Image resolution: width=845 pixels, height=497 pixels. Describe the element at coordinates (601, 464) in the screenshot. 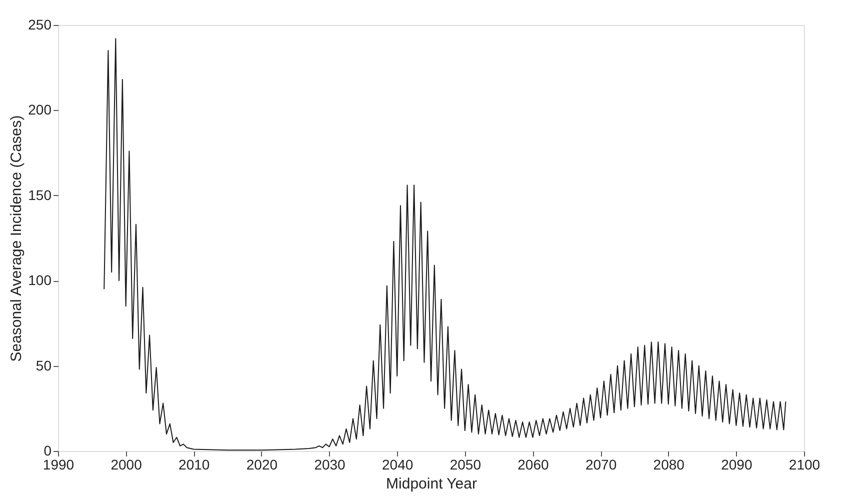

I see `x-tick-label: 2070` at that location.